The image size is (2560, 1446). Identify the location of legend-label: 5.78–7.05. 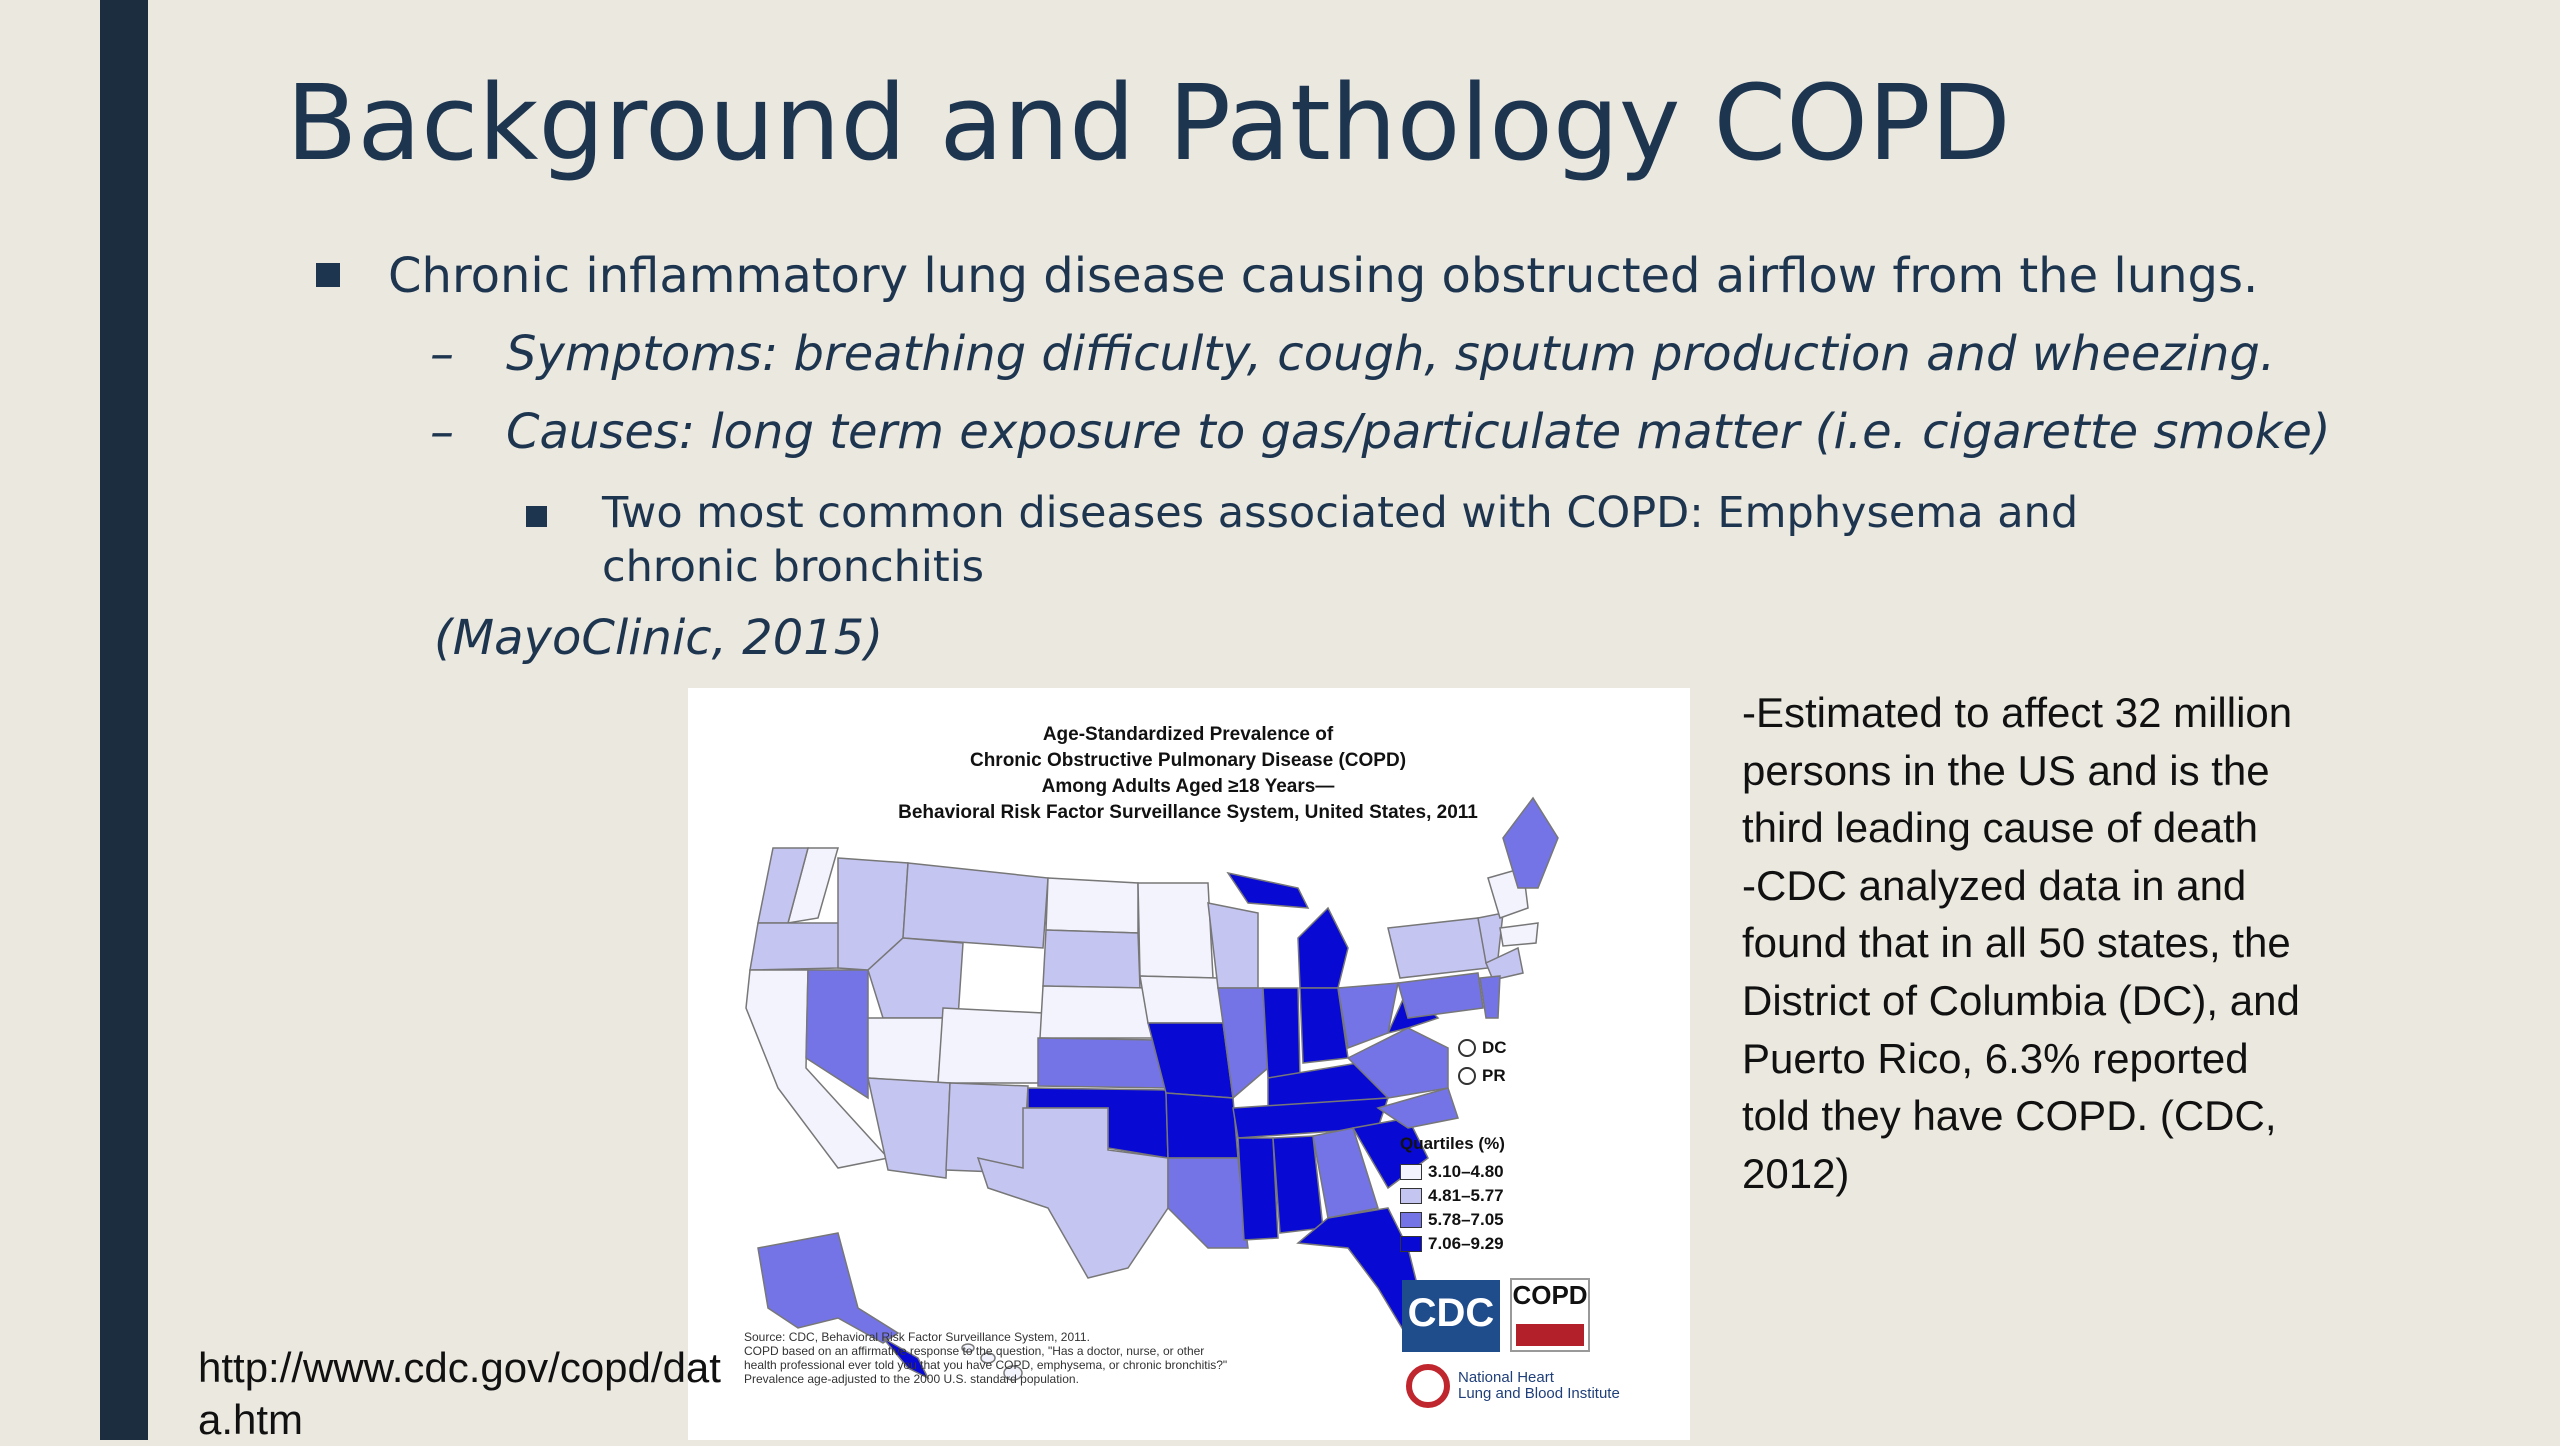
(1466, 1219).